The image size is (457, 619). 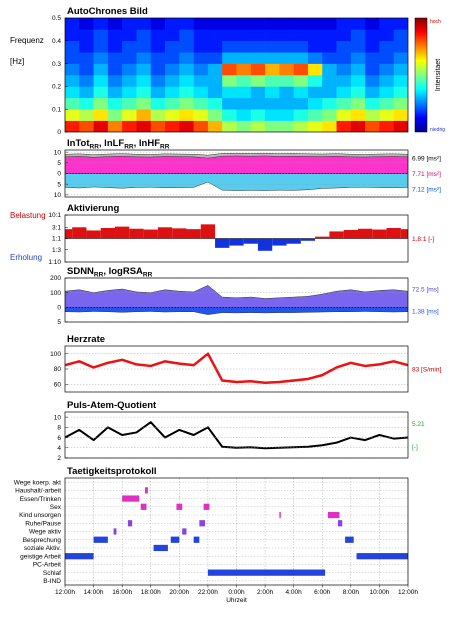 I want to click on x-tick-label: 2:00h, so click(x=265, y=592).